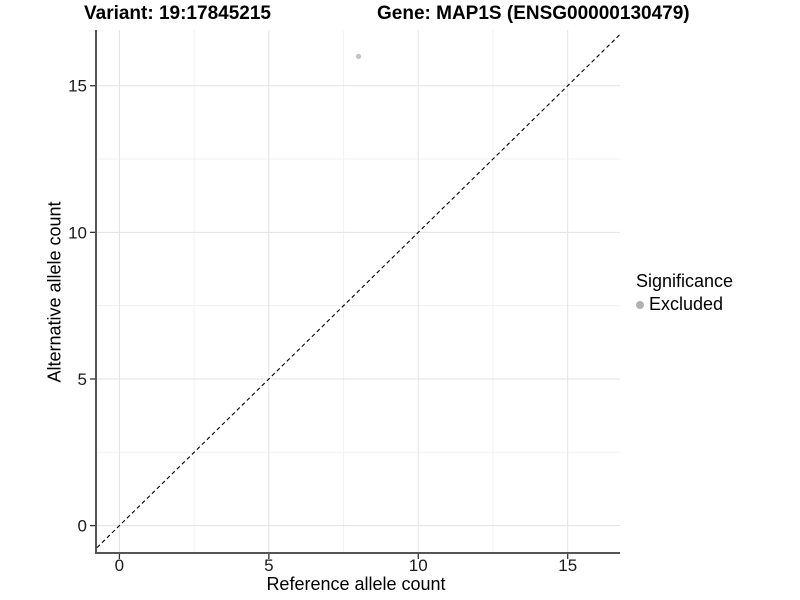  Describe the element at coordinates (77, 86) in the screenshot. I see `y-tick-label: 15` at that location.